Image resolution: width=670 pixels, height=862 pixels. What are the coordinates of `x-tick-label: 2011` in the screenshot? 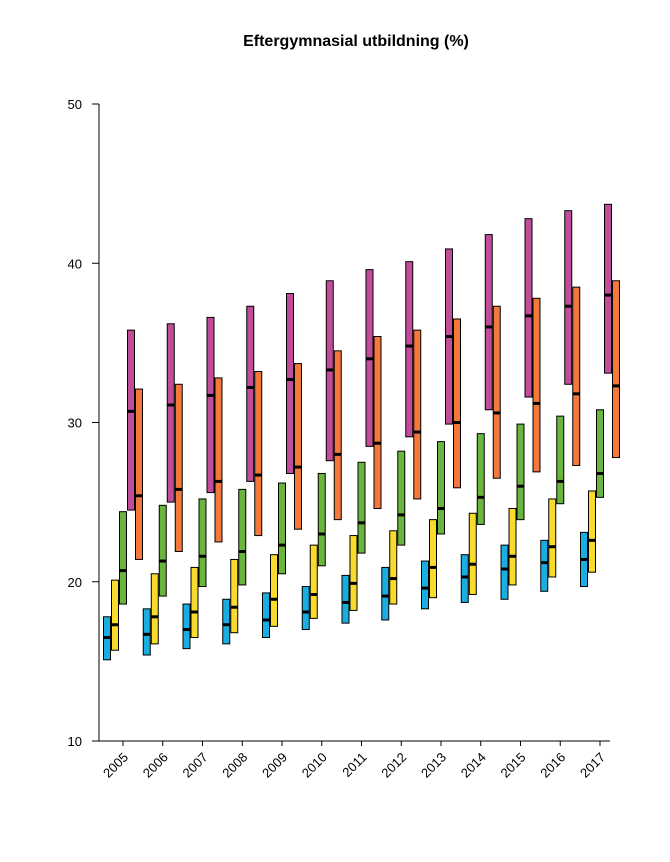 It's located at (354, 765).